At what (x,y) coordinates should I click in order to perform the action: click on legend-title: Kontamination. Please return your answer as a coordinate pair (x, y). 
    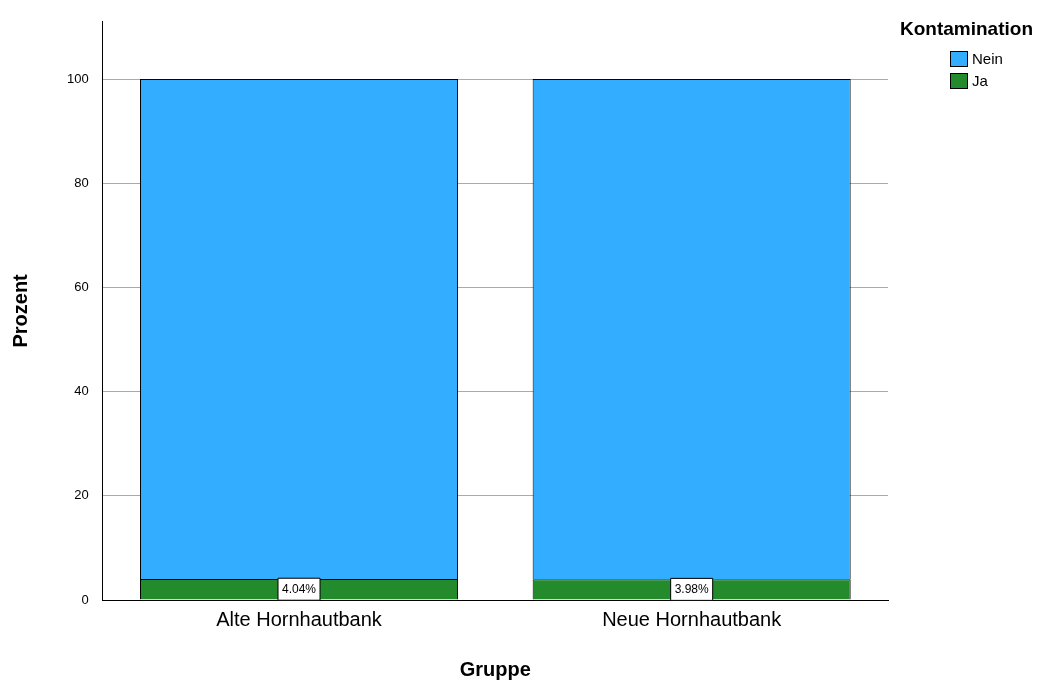
    Looking at the image, I should click on (966, 29).